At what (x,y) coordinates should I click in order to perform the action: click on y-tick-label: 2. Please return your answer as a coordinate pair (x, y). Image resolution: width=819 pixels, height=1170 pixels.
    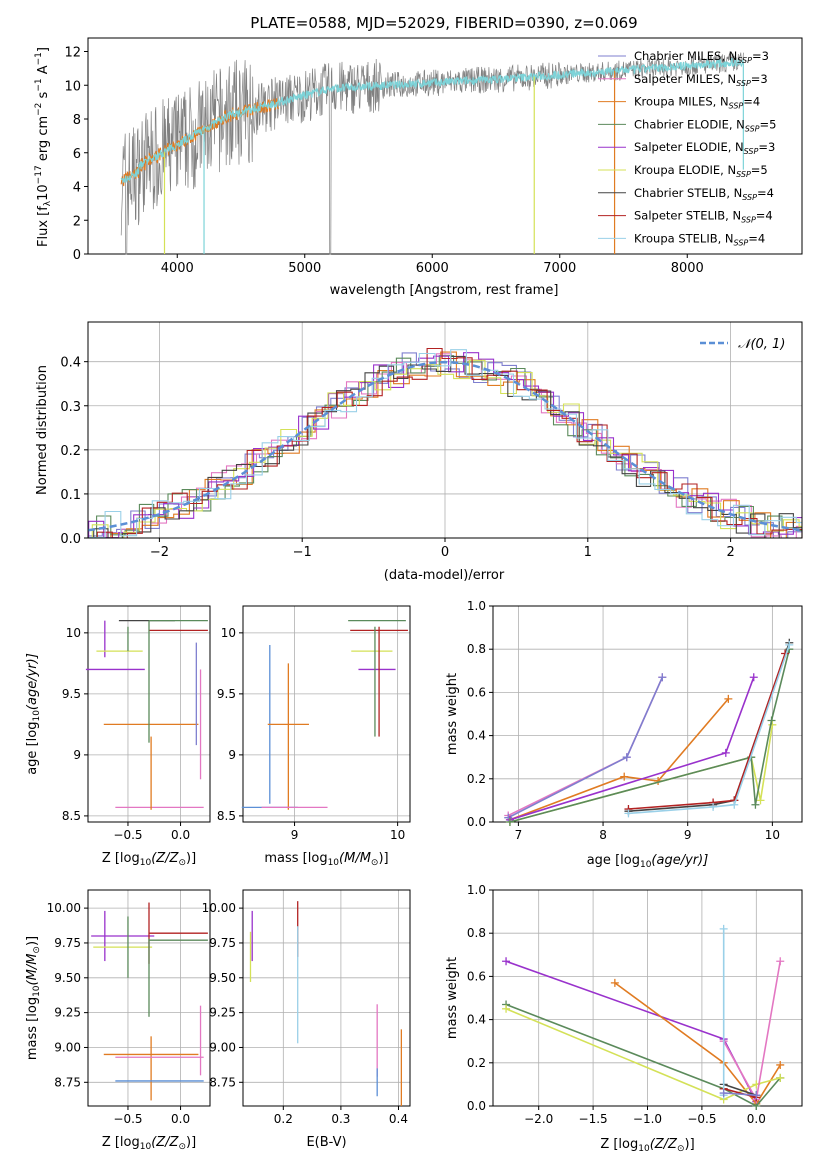
    Looking at the image, I should click on (77, 221).